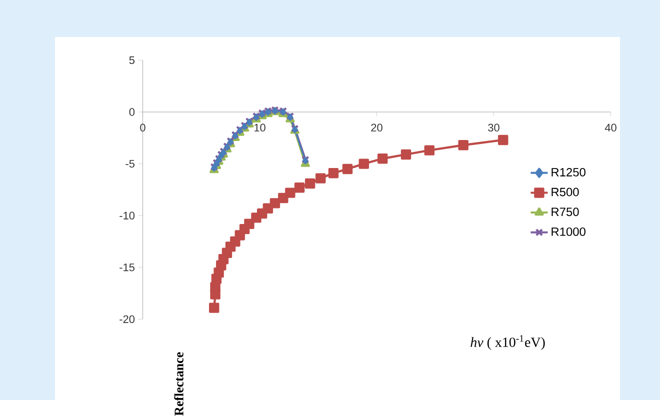  What do you see at coordinates (569, 231) in the screenshot?
I see `legend-label: R1000` at bounding box center [569, 231].